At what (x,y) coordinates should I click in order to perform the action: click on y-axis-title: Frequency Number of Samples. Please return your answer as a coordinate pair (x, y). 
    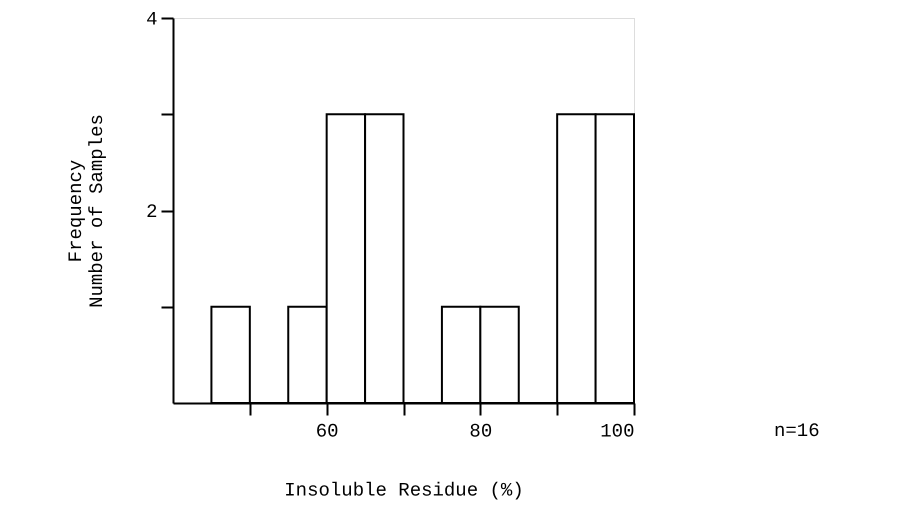
    Looking at the image, I should click on (86, 211).